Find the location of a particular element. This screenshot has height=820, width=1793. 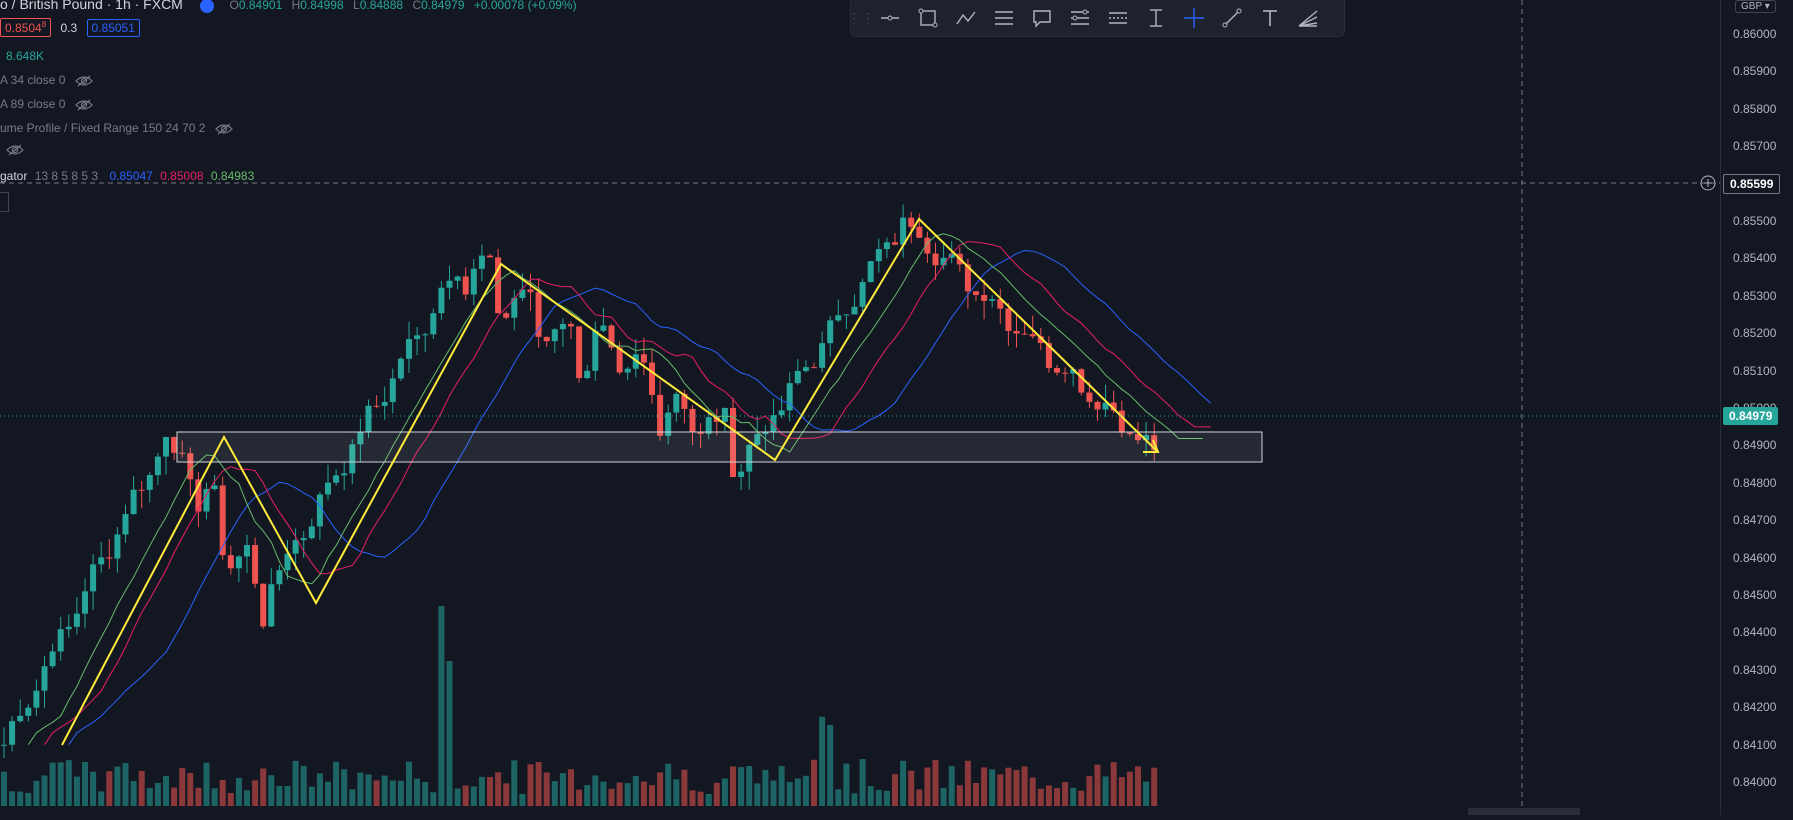

support-zone-rectangle is located at coordinates (719, 447).